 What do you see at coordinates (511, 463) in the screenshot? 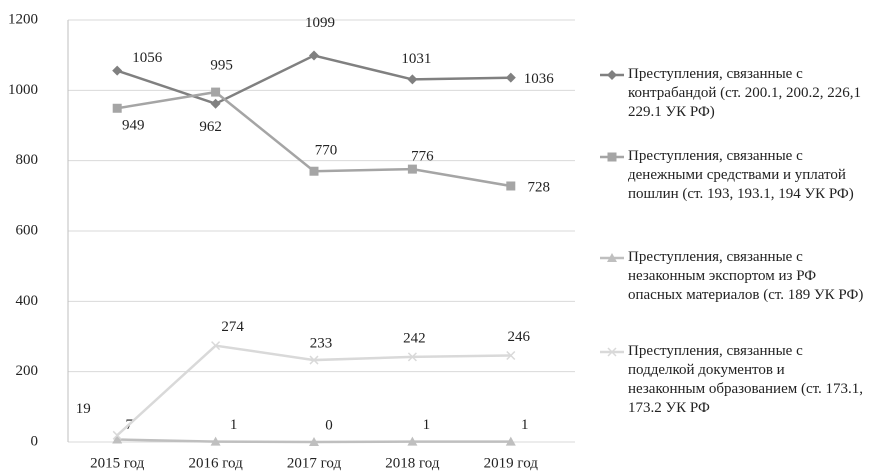
I see `x-tick-label: 2019 год` at bounding box center [511, 463].